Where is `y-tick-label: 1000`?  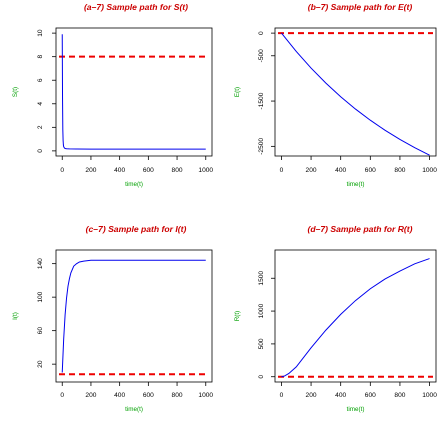
y-tick-label: 1000 is located at coordinates (261, 310).